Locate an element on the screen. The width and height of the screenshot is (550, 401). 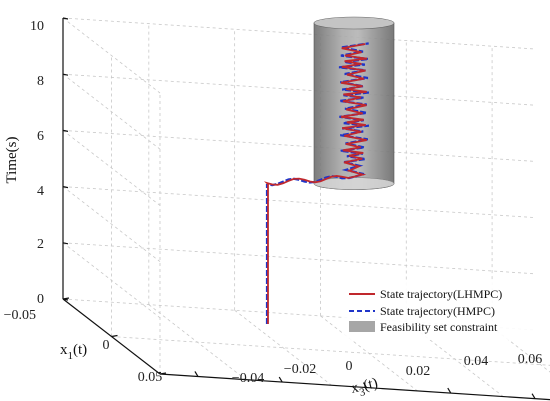
x3-axis-line is located at coordinates (354, 387).